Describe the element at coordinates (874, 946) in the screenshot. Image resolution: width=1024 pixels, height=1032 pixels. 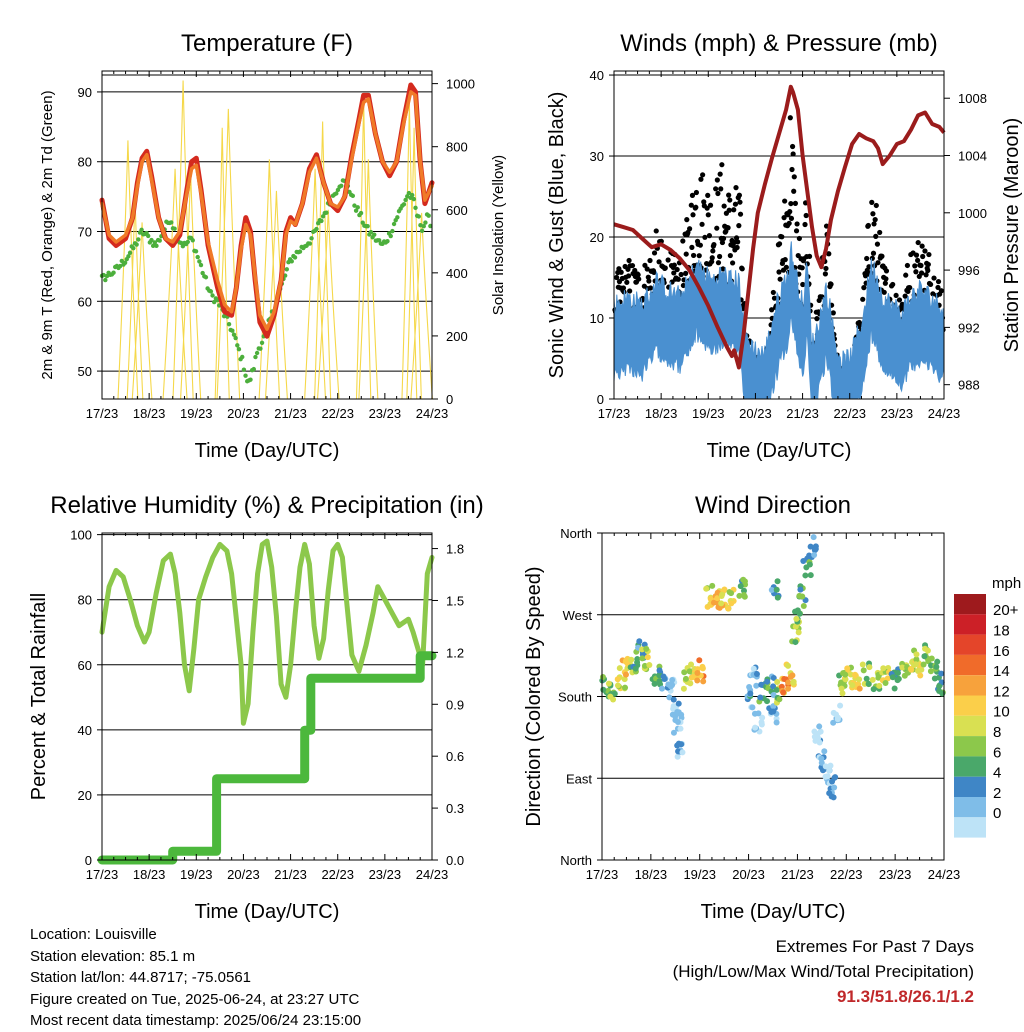
I see `extremes-title: Extremes For Past 7 Days` at that location.